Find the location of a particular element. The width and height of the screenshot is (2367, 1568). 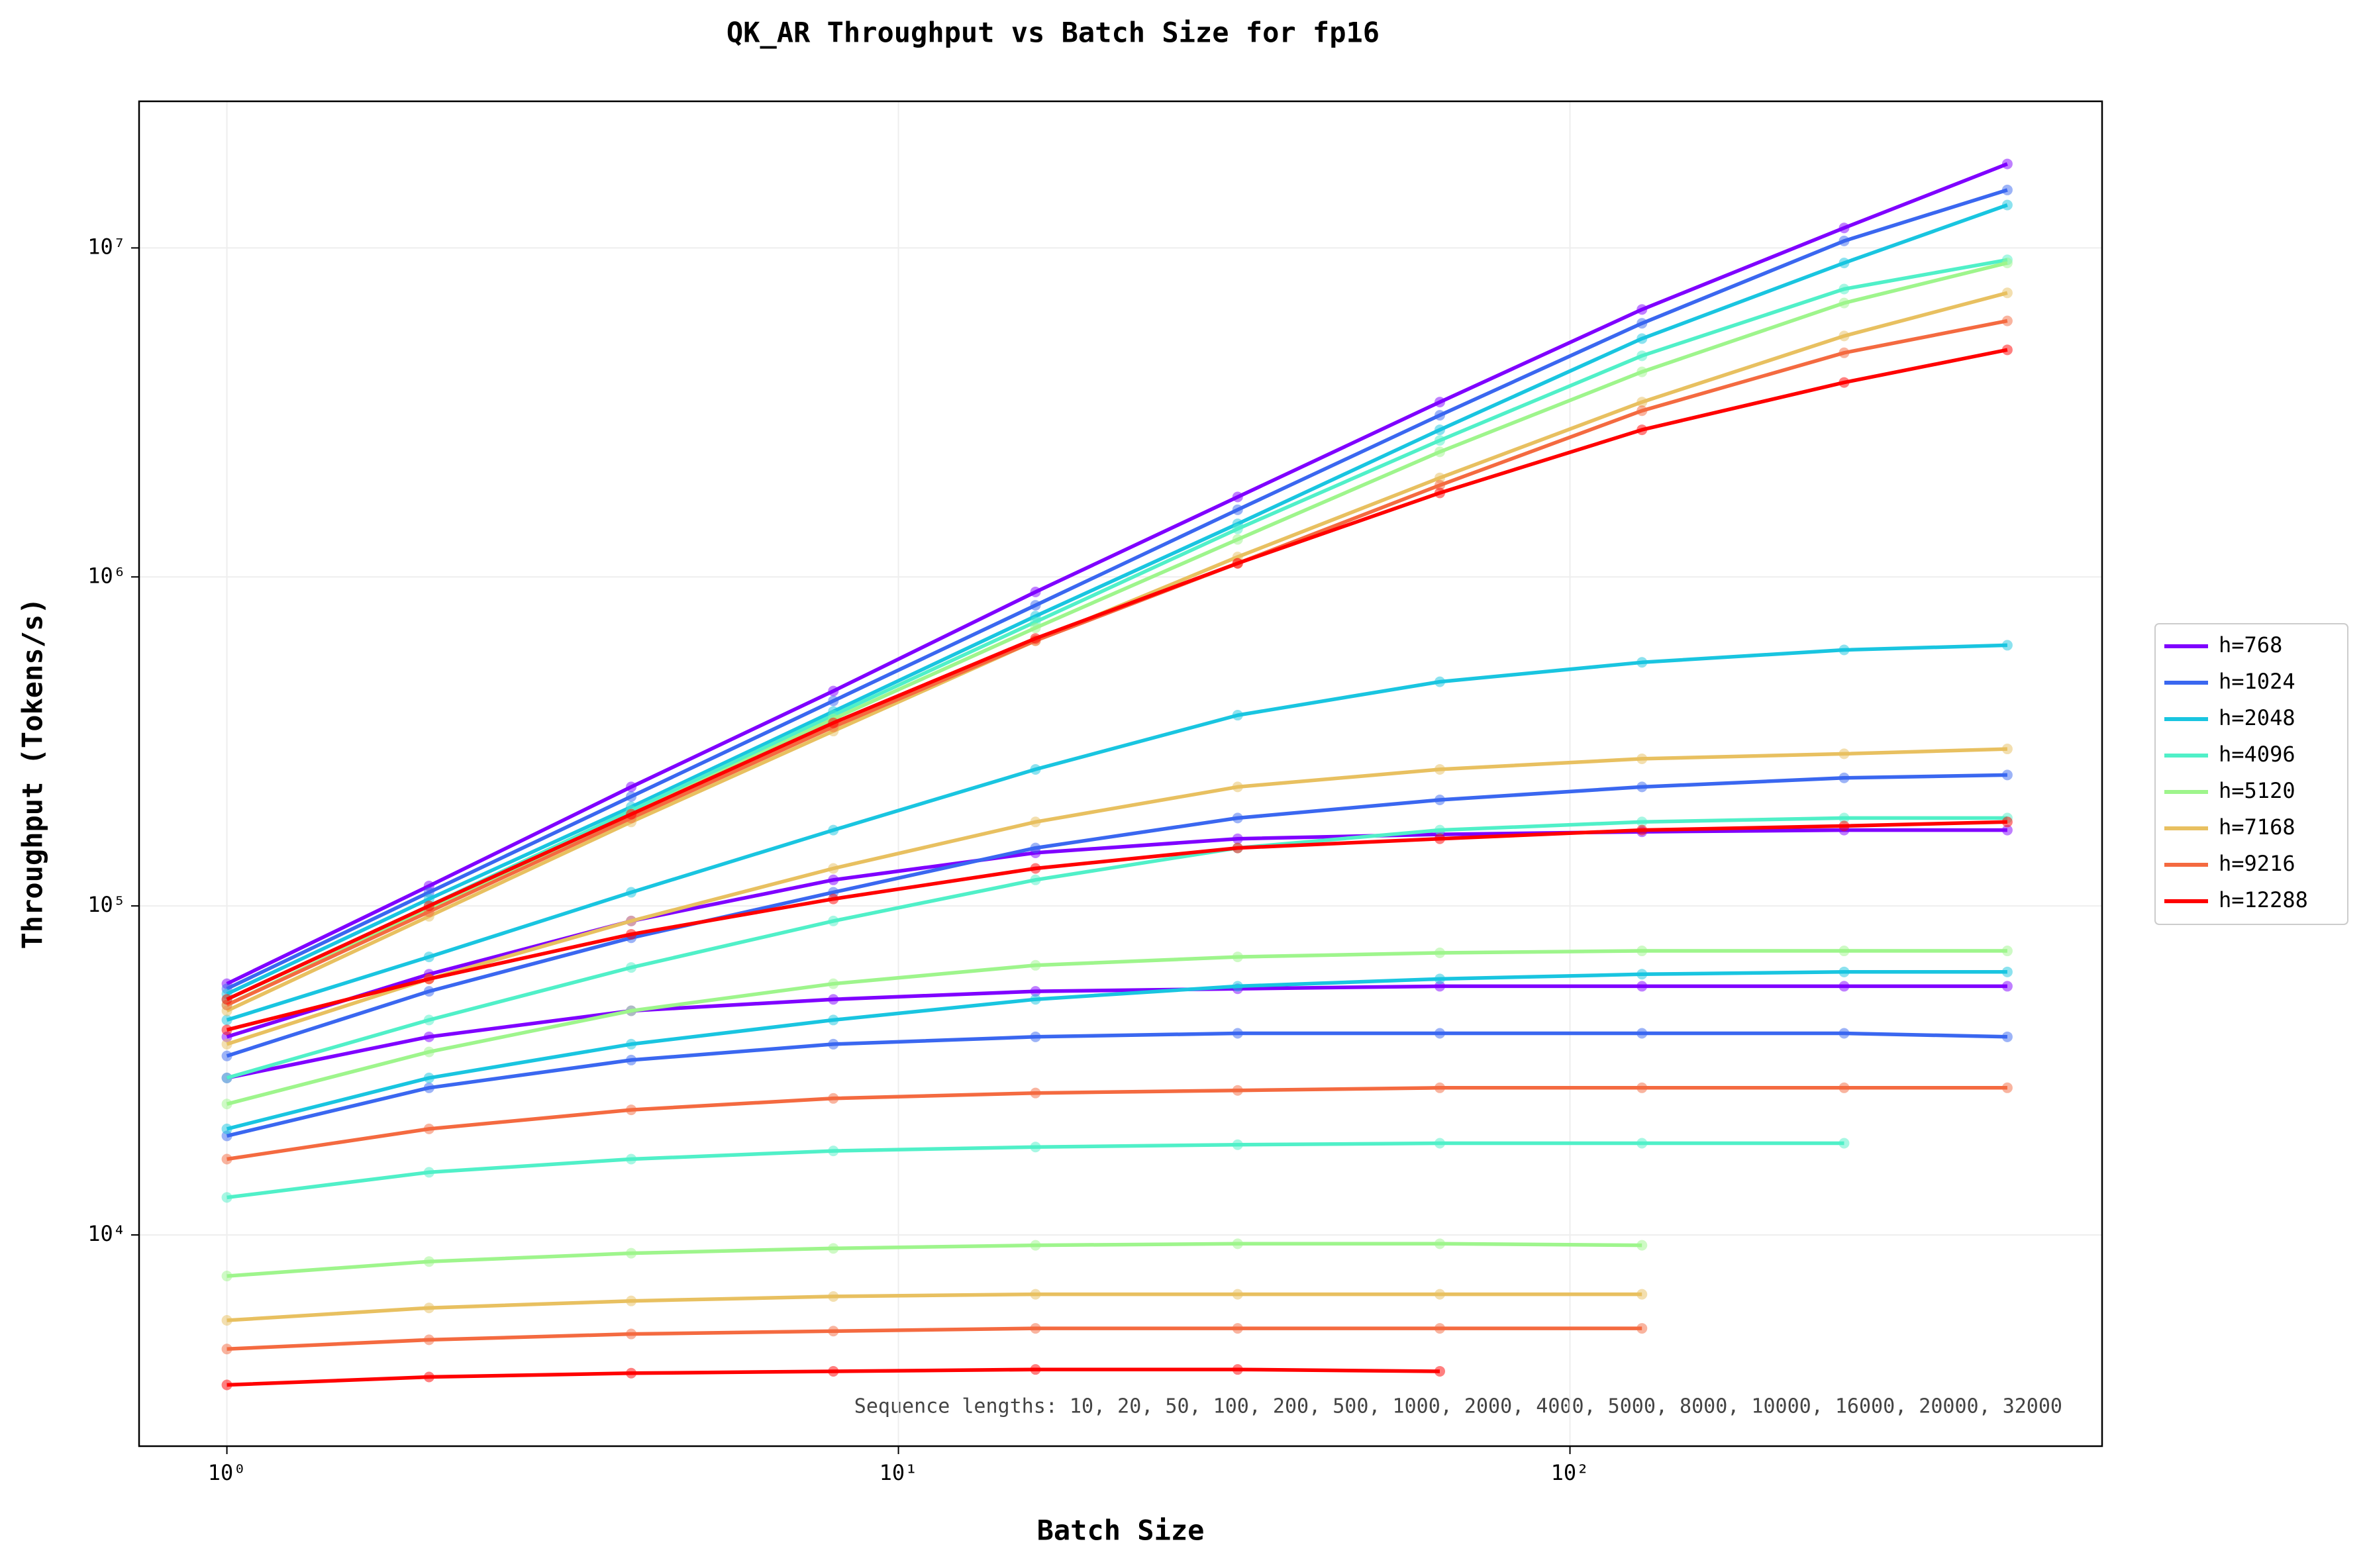

y-axis-label: Throughput (Tokens/s) is located at coordinates (33, 773).